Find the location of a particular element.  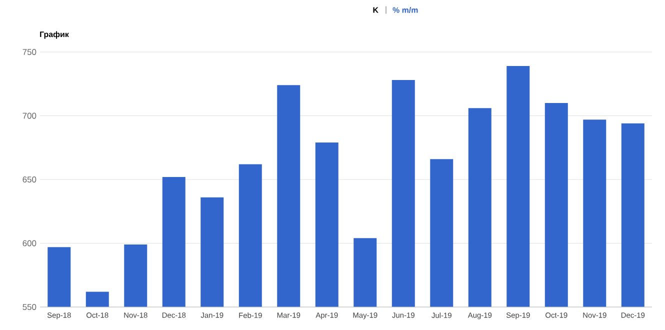

y-tick-label: 550 is located at coordinates (29, 307).